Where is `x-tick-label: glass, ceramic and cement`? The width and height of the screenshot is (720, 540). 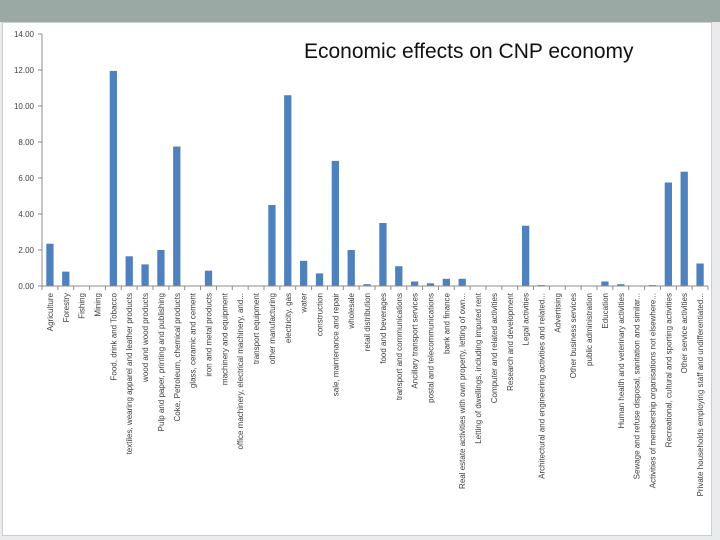 x-tick-label: glass, ceramic and cement is located at coordinates (193, 340).